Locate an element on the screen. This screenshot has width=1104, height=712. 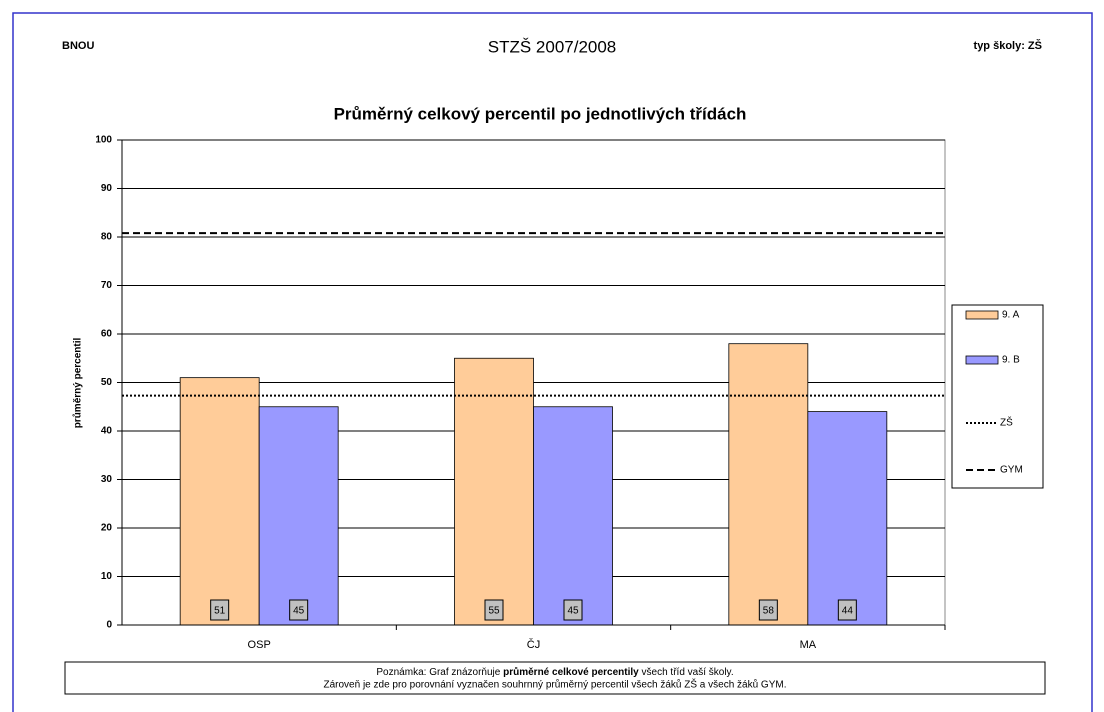
x-tick-label: MA is located at coordinates (808, 645).